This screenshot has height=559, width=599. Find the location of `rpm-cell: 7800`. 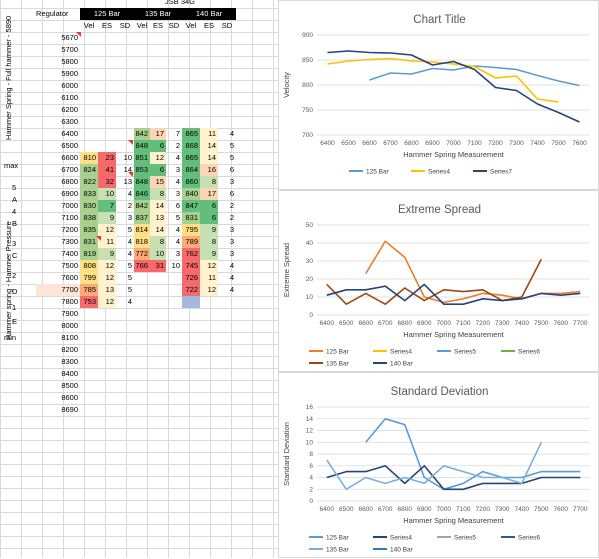

rpm-cell: 7800 is located at coordinates (69, 301).